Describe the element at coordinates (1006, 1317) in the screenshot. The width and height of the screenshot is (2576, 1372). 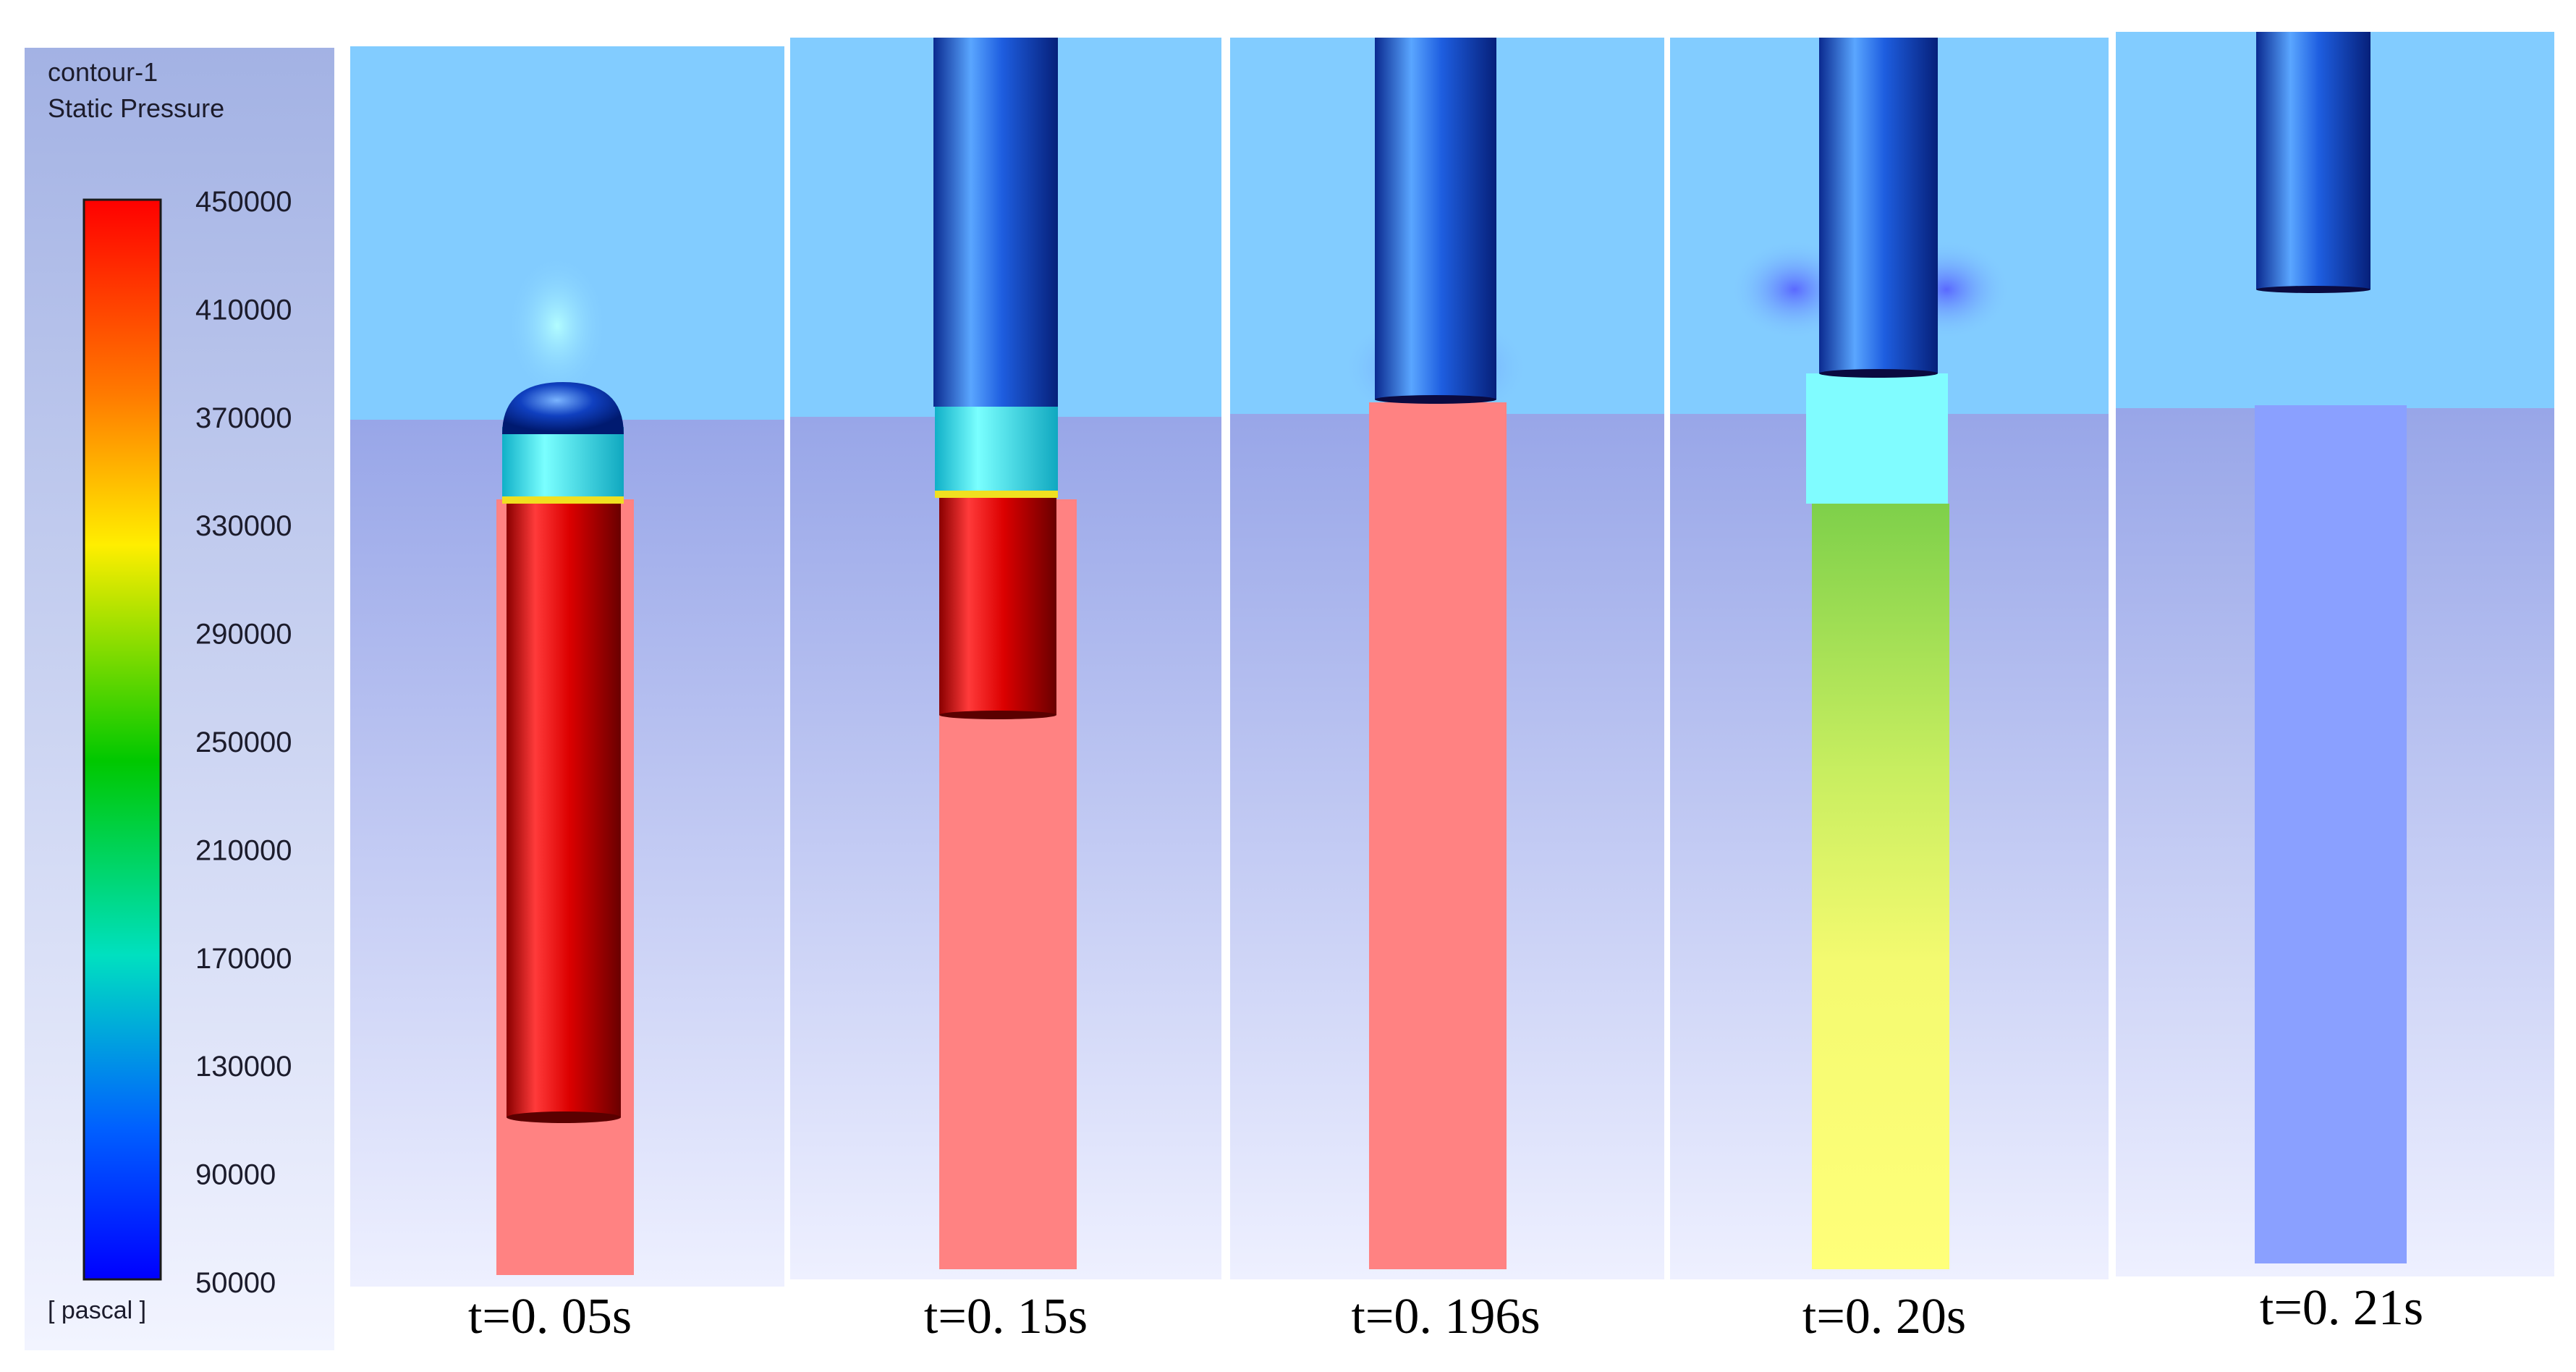
I see `panel-caption: t=0. 15s` at that location.